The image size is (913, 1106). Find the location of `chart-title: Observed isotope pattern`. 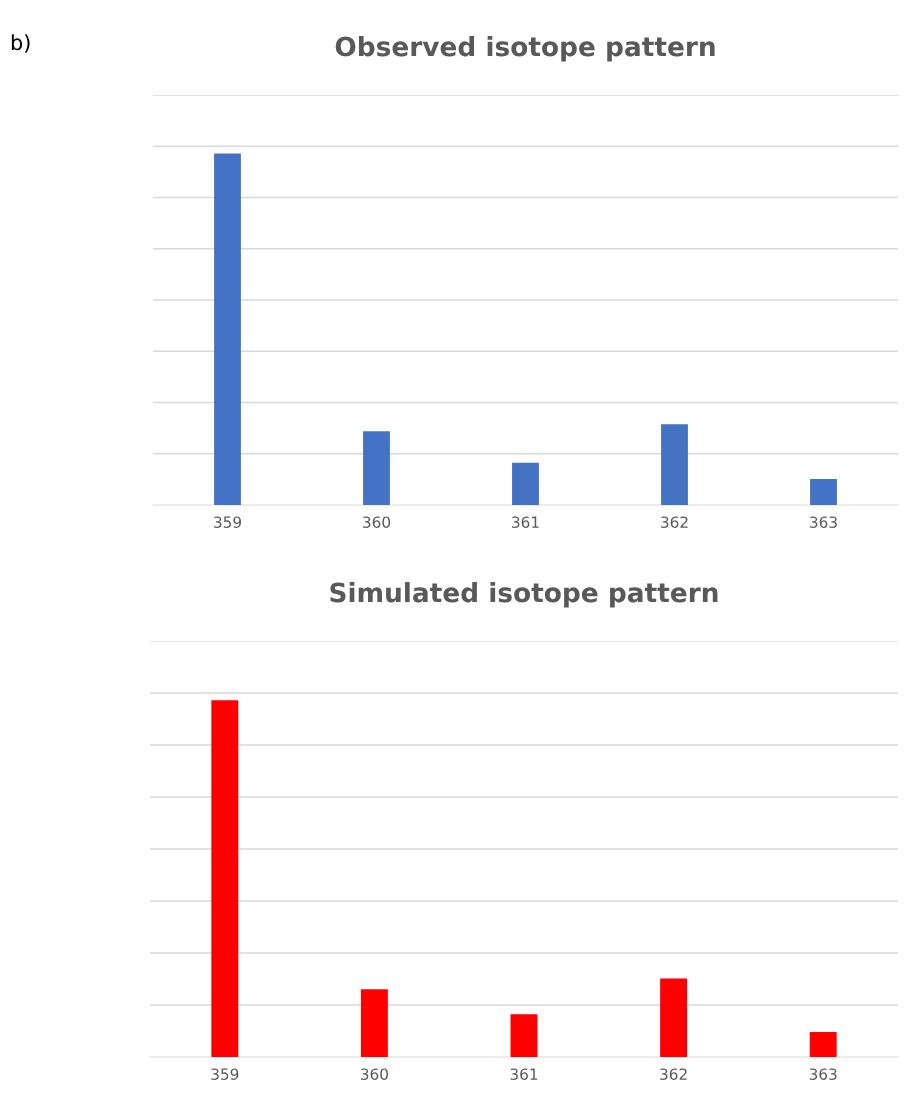

chart-title: Observed isotope pattern is located at coordinates (525, 49).